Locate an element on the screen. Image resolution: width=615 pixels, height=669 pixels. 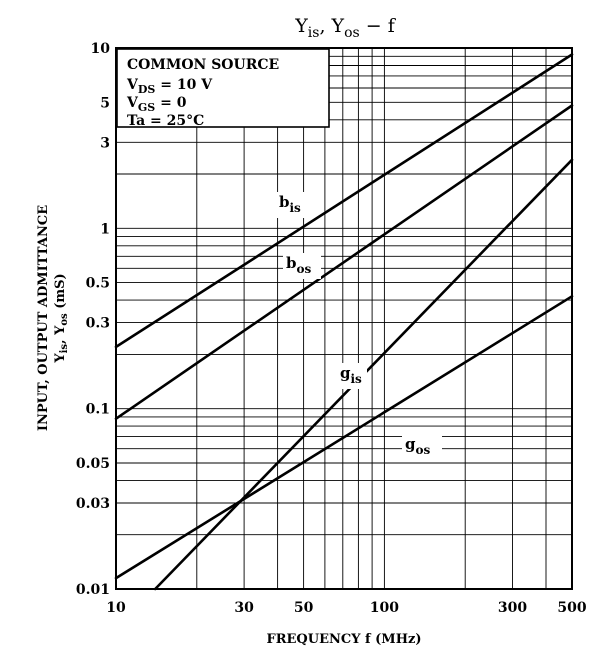
label-gos: gos is located at coordinates (418, 446).